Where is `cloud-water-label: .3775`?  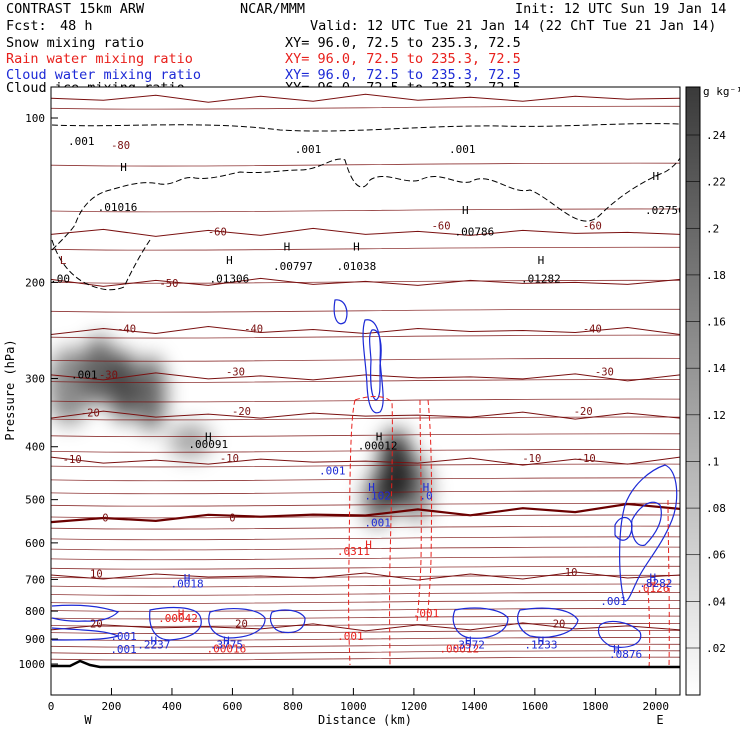 cloud-water-label: .3775 is located at coordinates (226, 644).